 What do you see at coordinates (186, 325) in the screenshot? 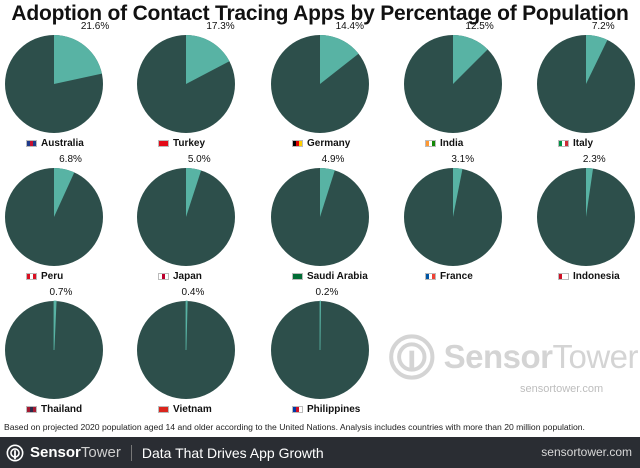
I see `pie-slice-vietnam` at bounding box center [186, 325].